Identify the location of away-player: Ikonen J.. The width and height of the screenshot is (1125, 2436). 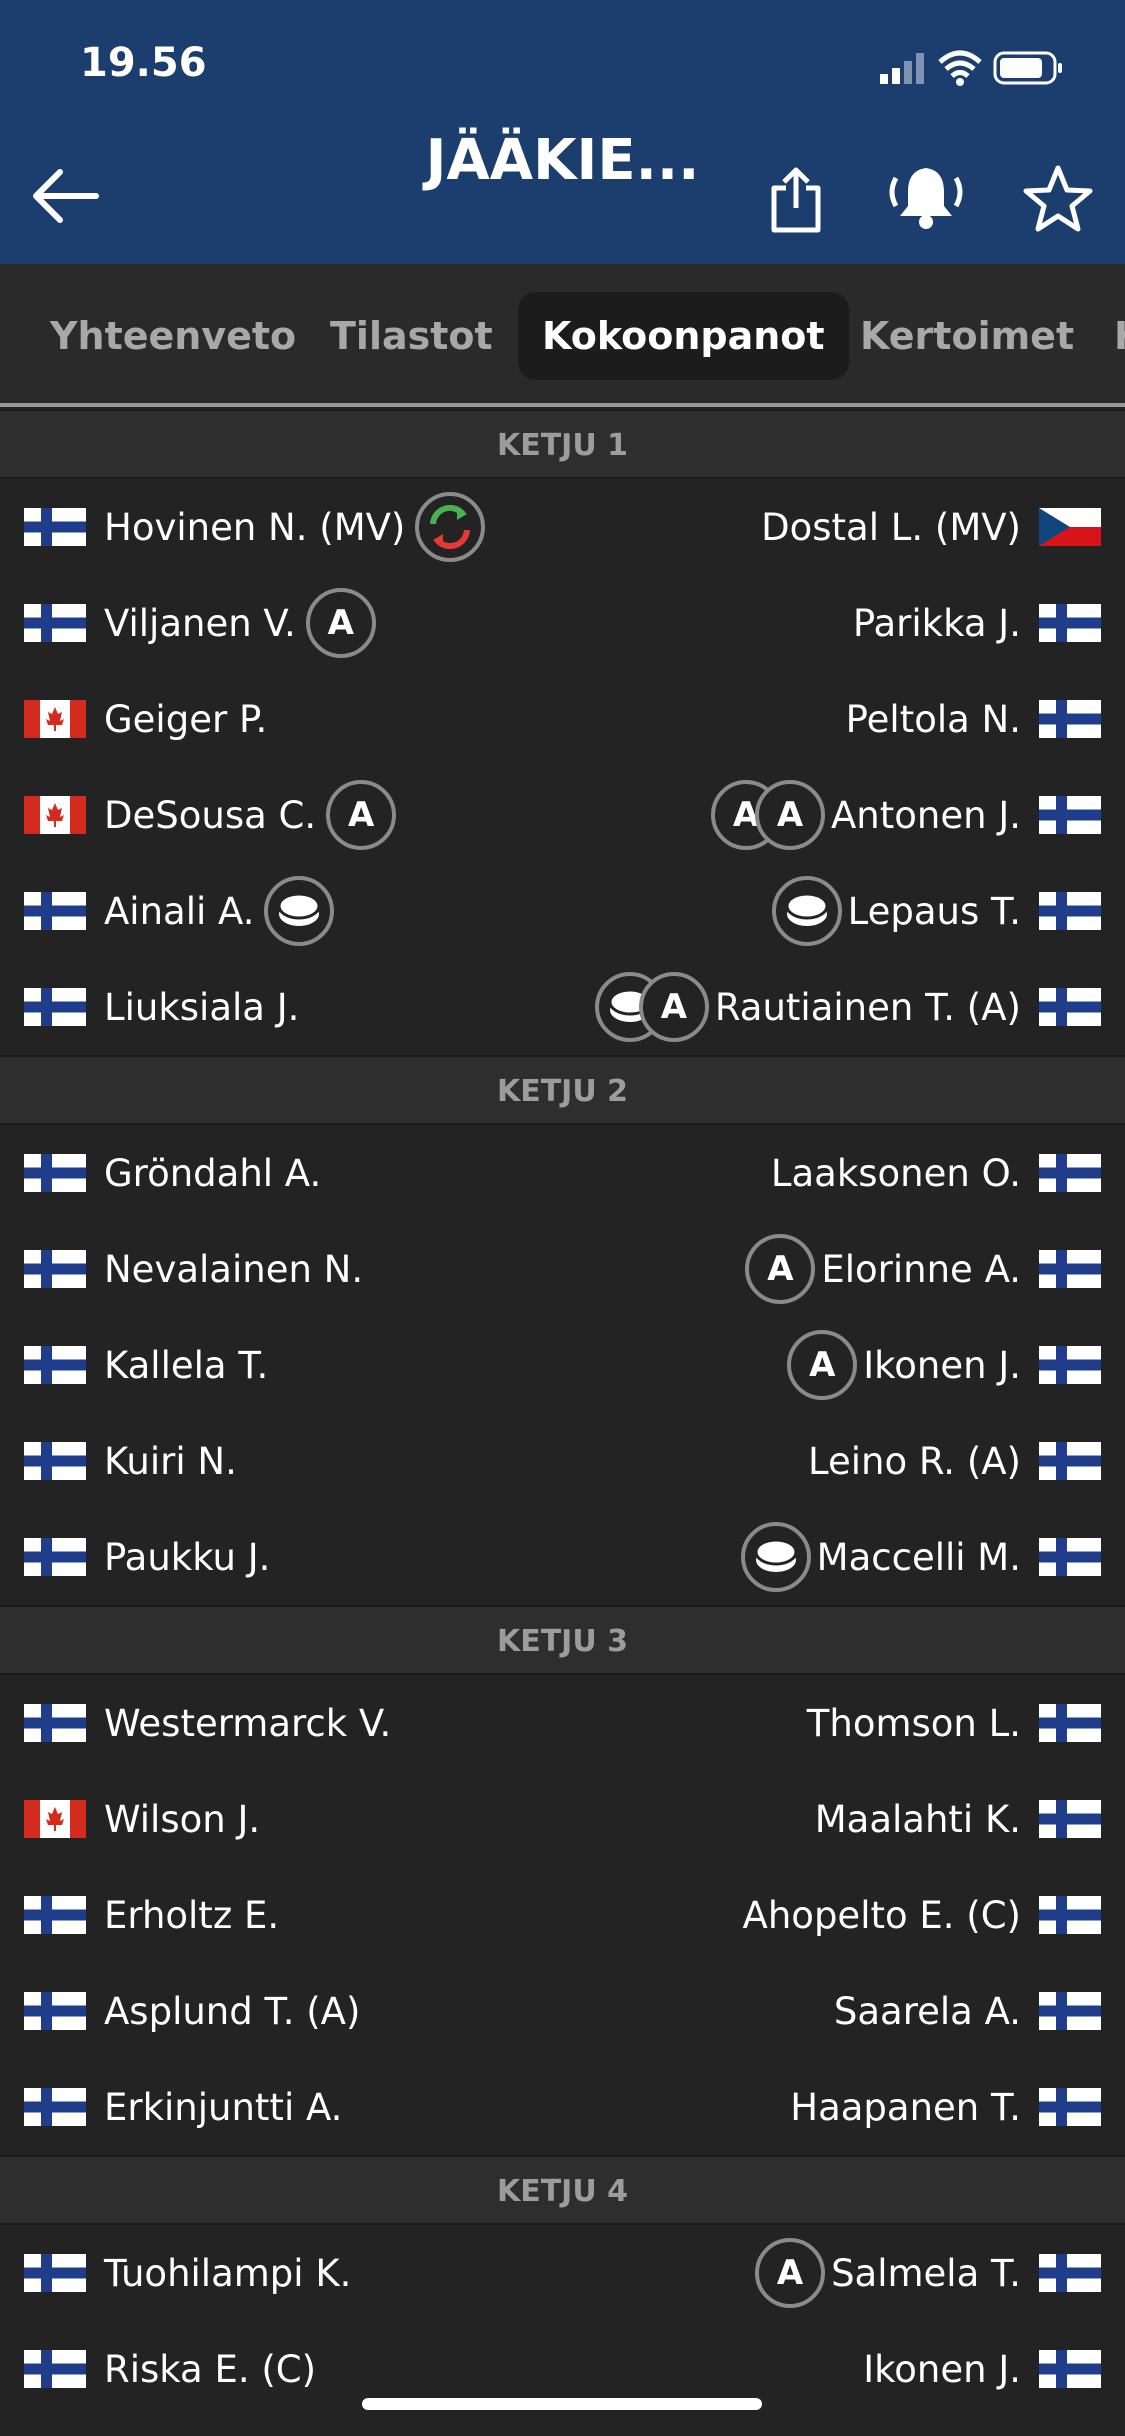
(832, 2369).